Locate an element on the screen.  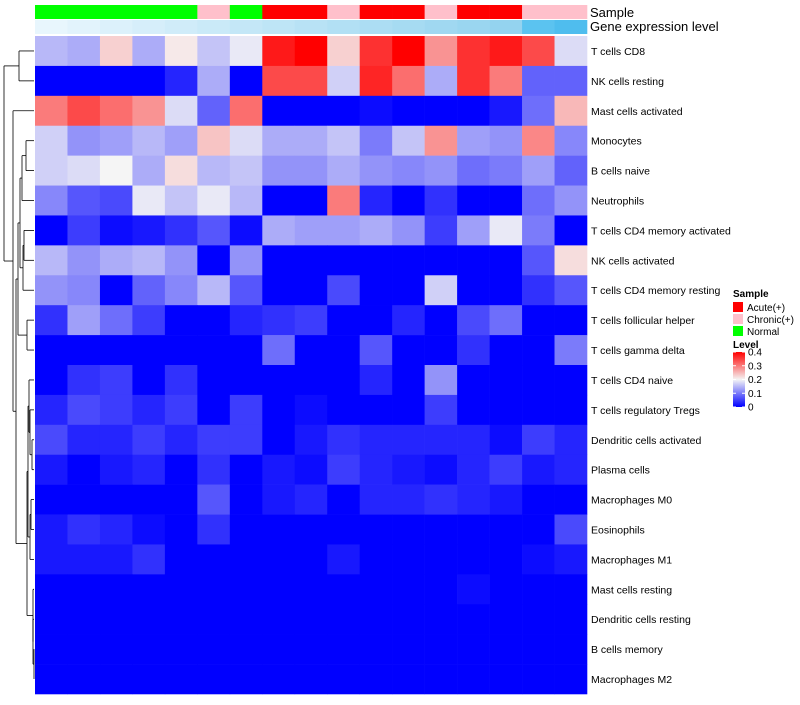
sample-annotation-cell is located at coordinates (279, 12).